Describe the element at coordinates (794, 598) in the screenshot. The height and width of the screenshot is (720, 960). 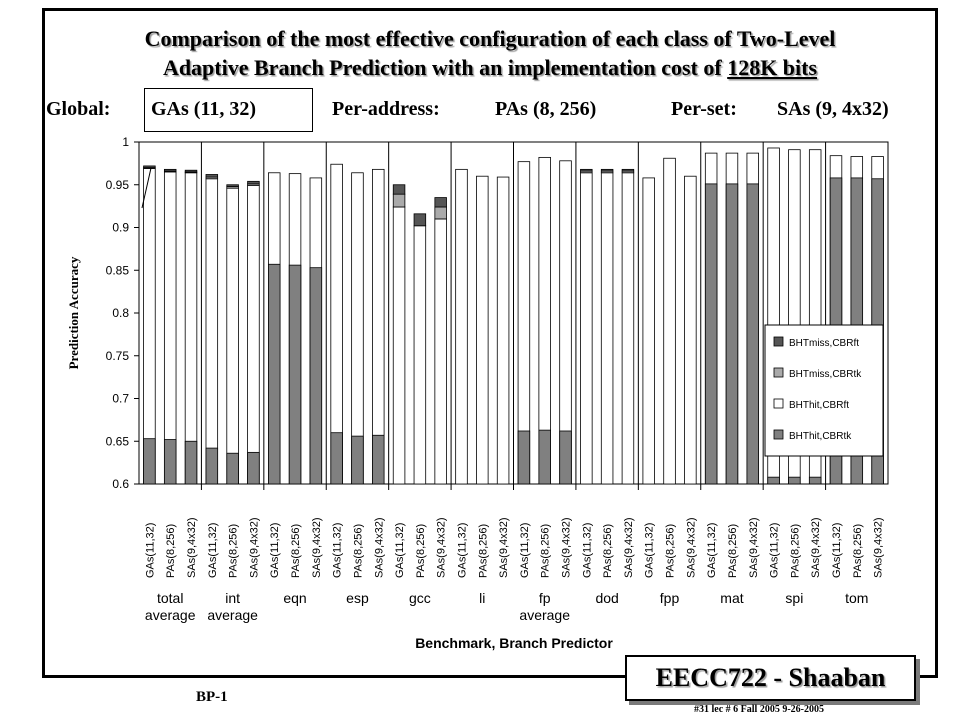
I see `group-label: spi` at that location.